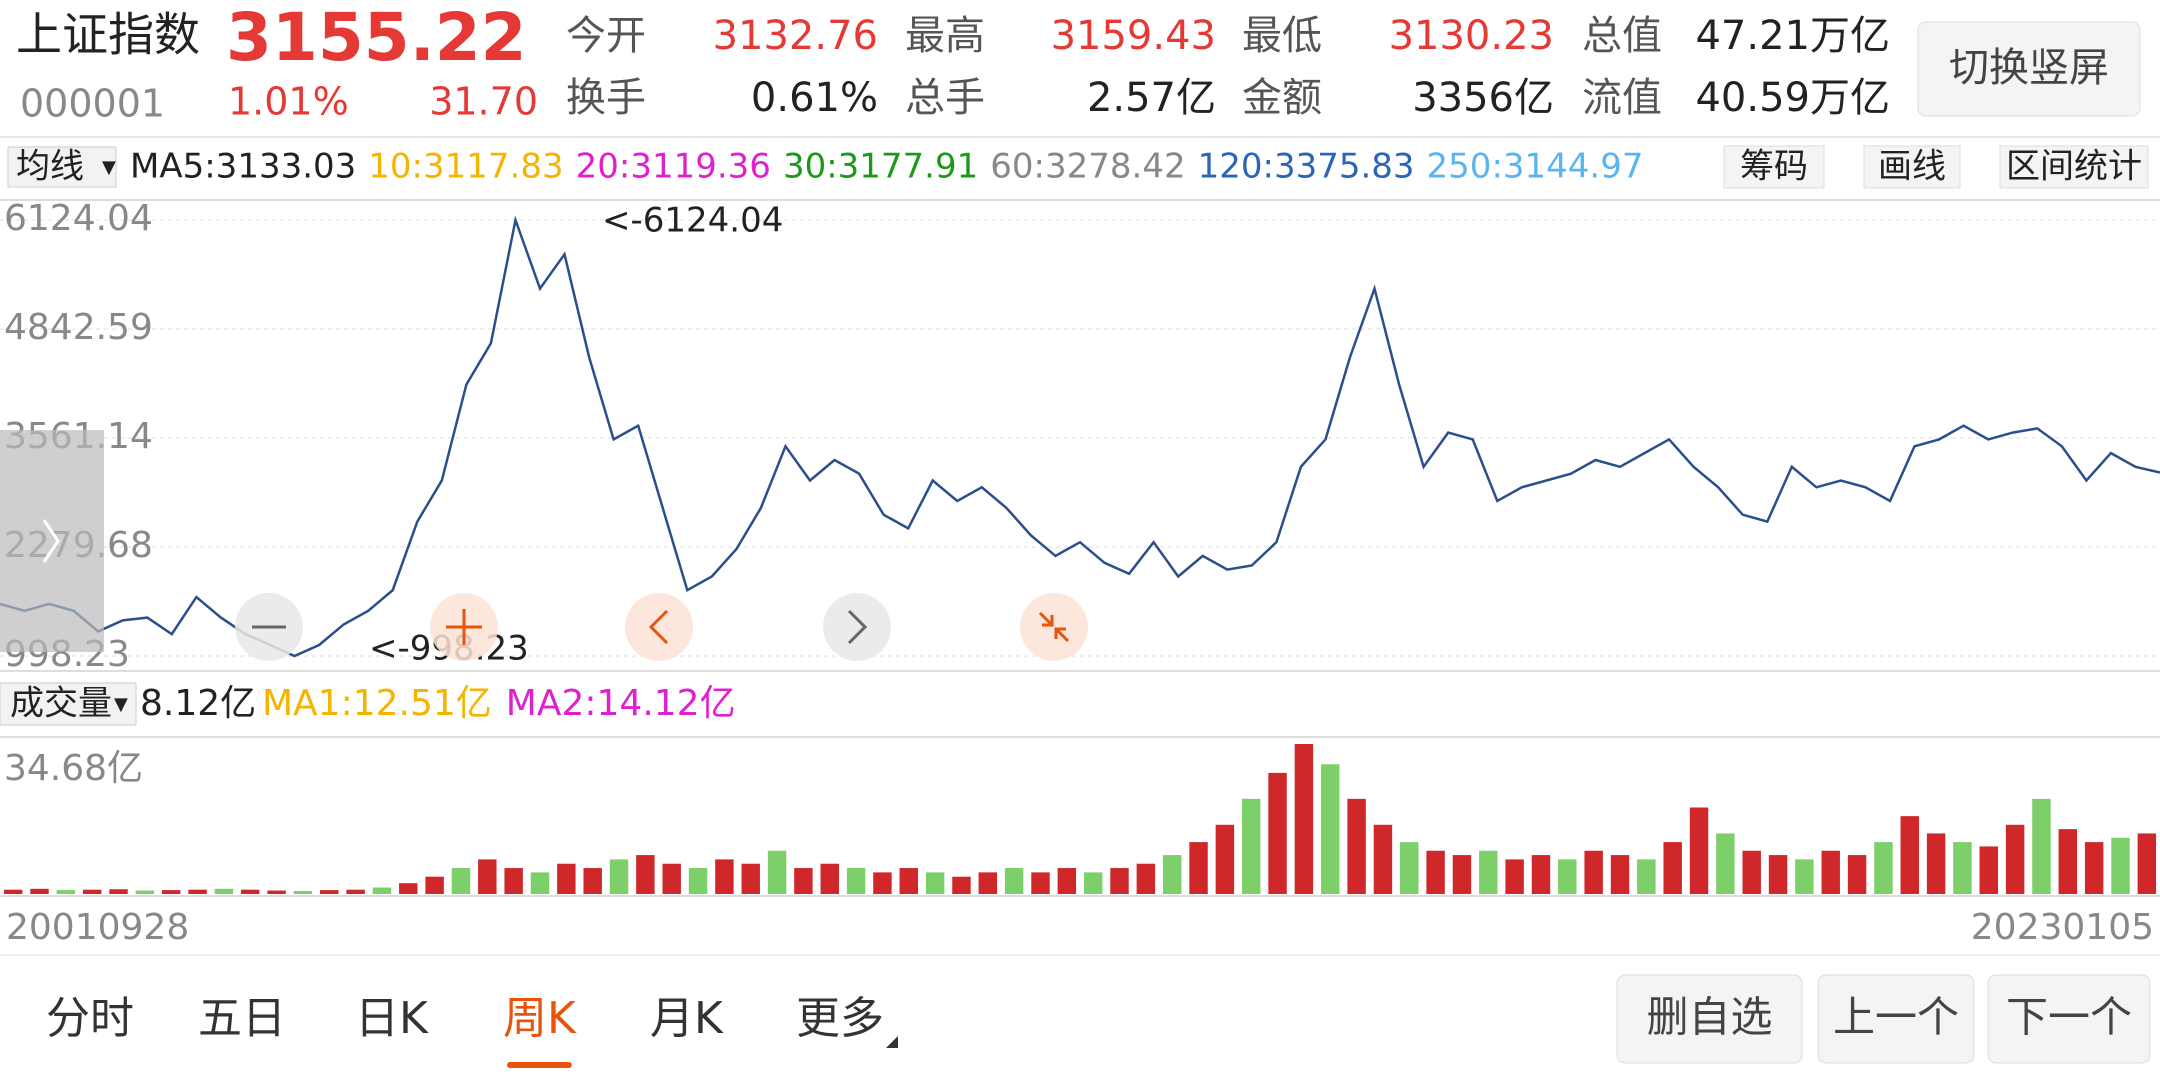  I want to click on legend-item: 30:3177.91, so click(880, 167).